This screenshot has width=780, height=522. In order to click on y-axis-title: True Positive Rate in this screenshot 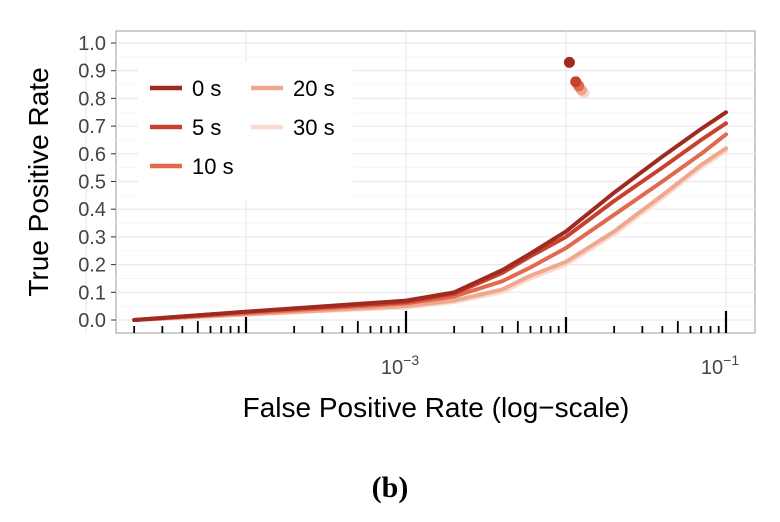, I will do `click(38, 181)`.